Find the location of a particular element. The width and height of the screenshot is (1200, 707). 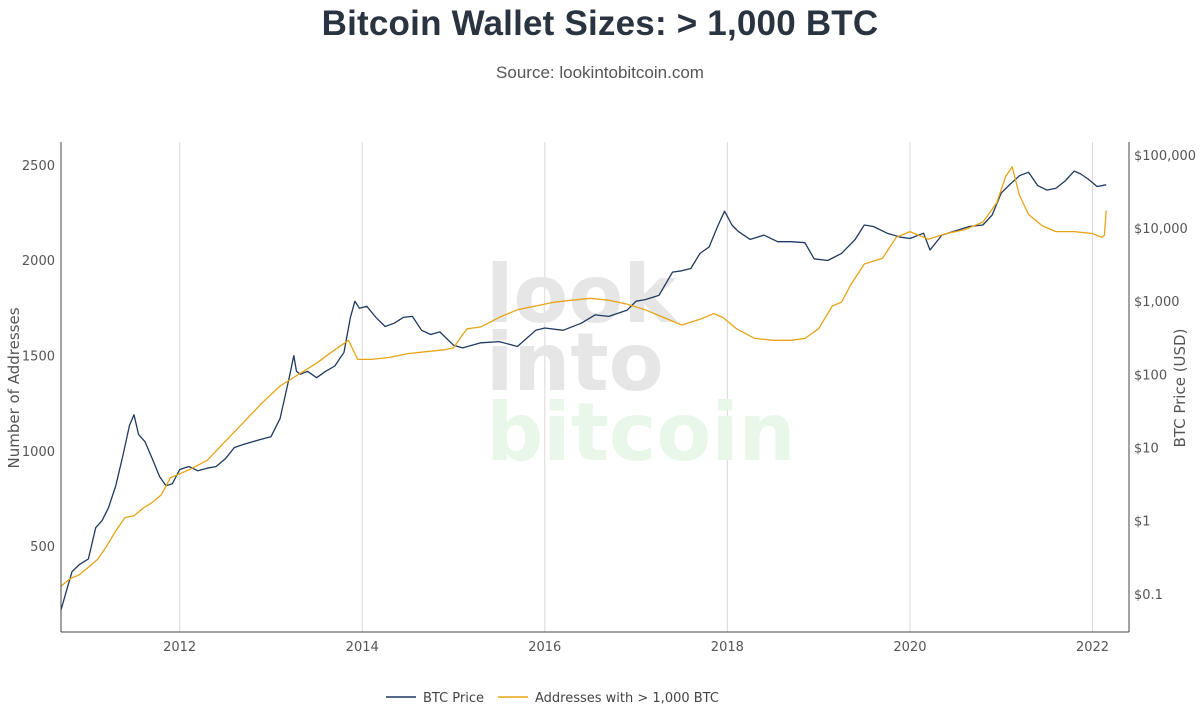

x-tick-label: 2018 is located at coordinates (727, 647).